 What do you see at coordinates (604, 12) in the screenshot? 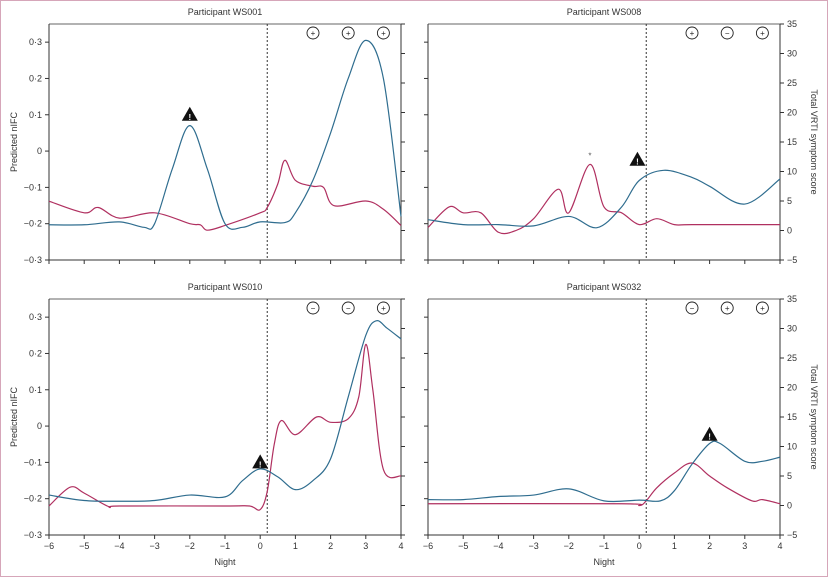
I see `panel-title: Participant WS008` at bounding box center [604, 12].